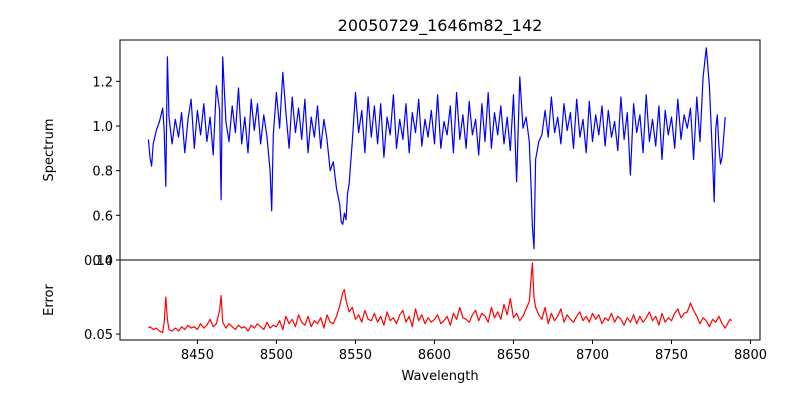 Image resolution: width=800 pixels, height=400 pixels. I want to click on x-tick-label: 8450, so click(197, 355).